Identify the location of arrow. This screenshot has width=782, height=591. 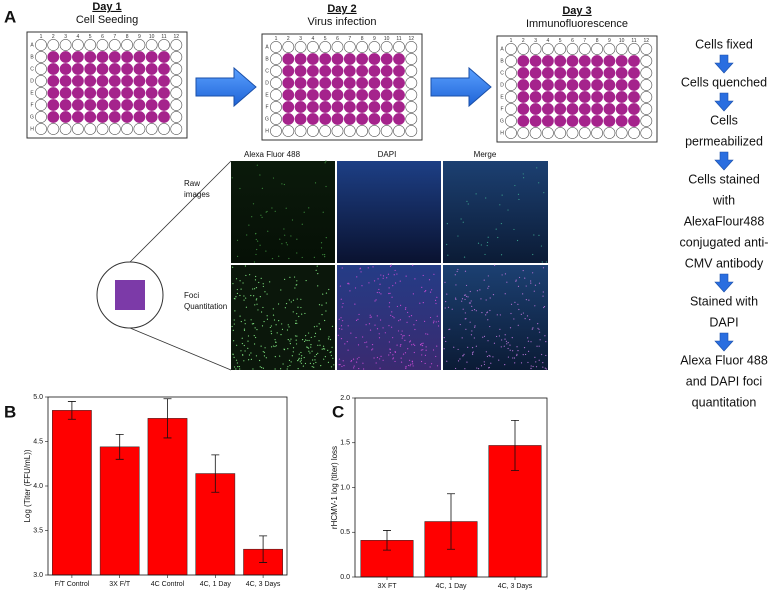
(461, 87).